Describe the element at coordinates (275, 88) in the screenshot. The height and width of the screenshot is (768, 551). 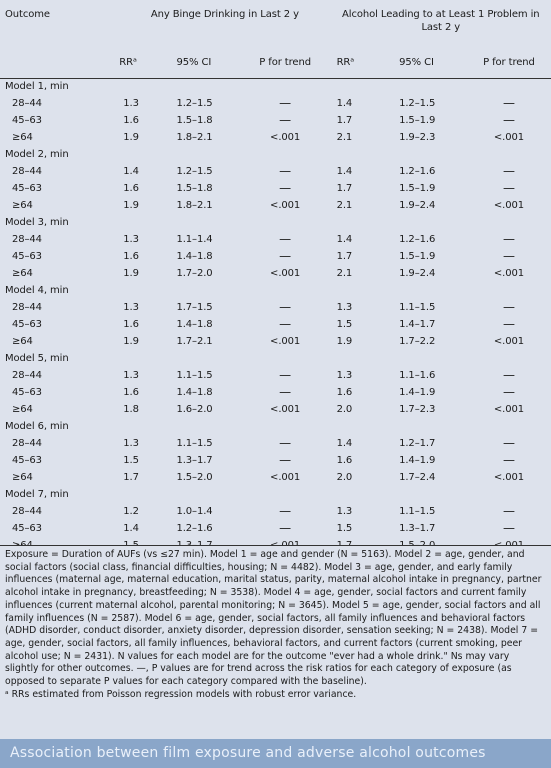
I see `model-row: Model 1, min` at that location.